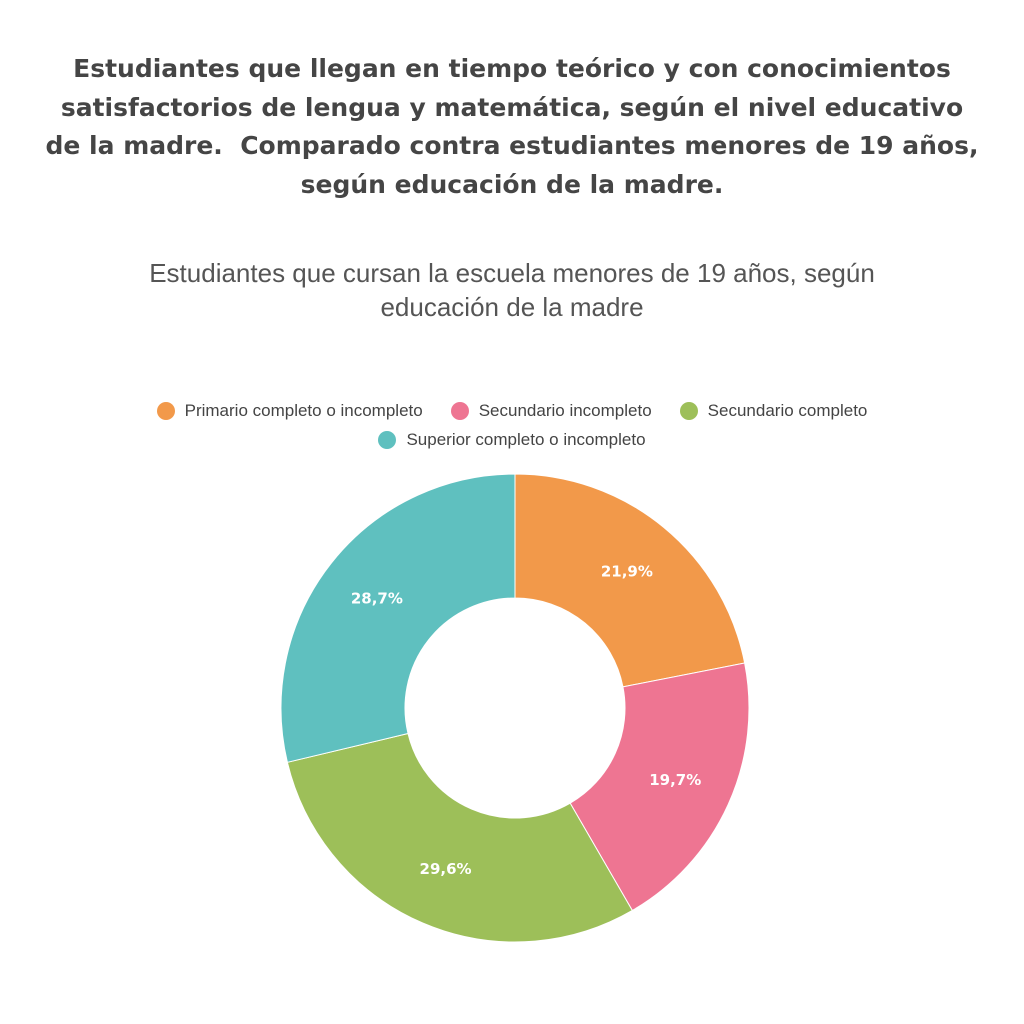 Image resolution: width=1024 pixels, height=1024 pixels. What do you see at coordinates (787, 410) in the screenshot?
I see `legend-label: Secundario completo` at bounding box center [787, 410].